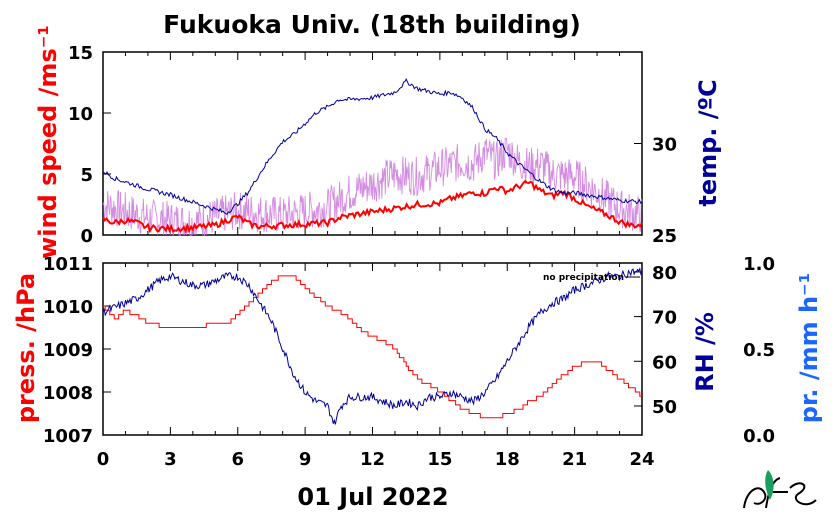 Image resolution: width=834 pixels, height=520 pixels. I want to click on x-tick-label: 12, so click(372, 459).